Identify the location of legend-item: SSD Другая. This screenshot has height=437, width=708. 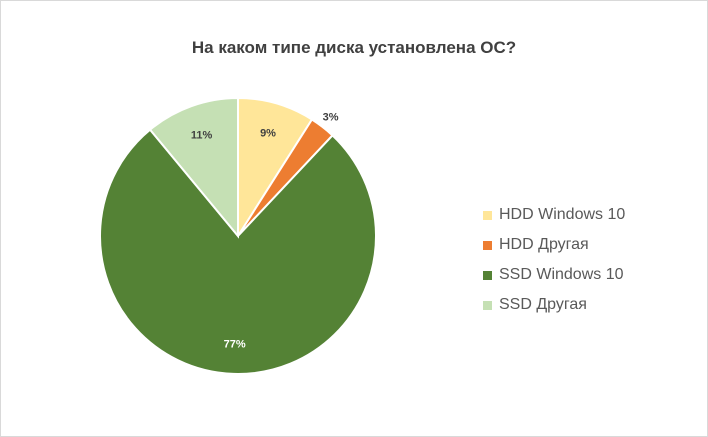
(554, 305).